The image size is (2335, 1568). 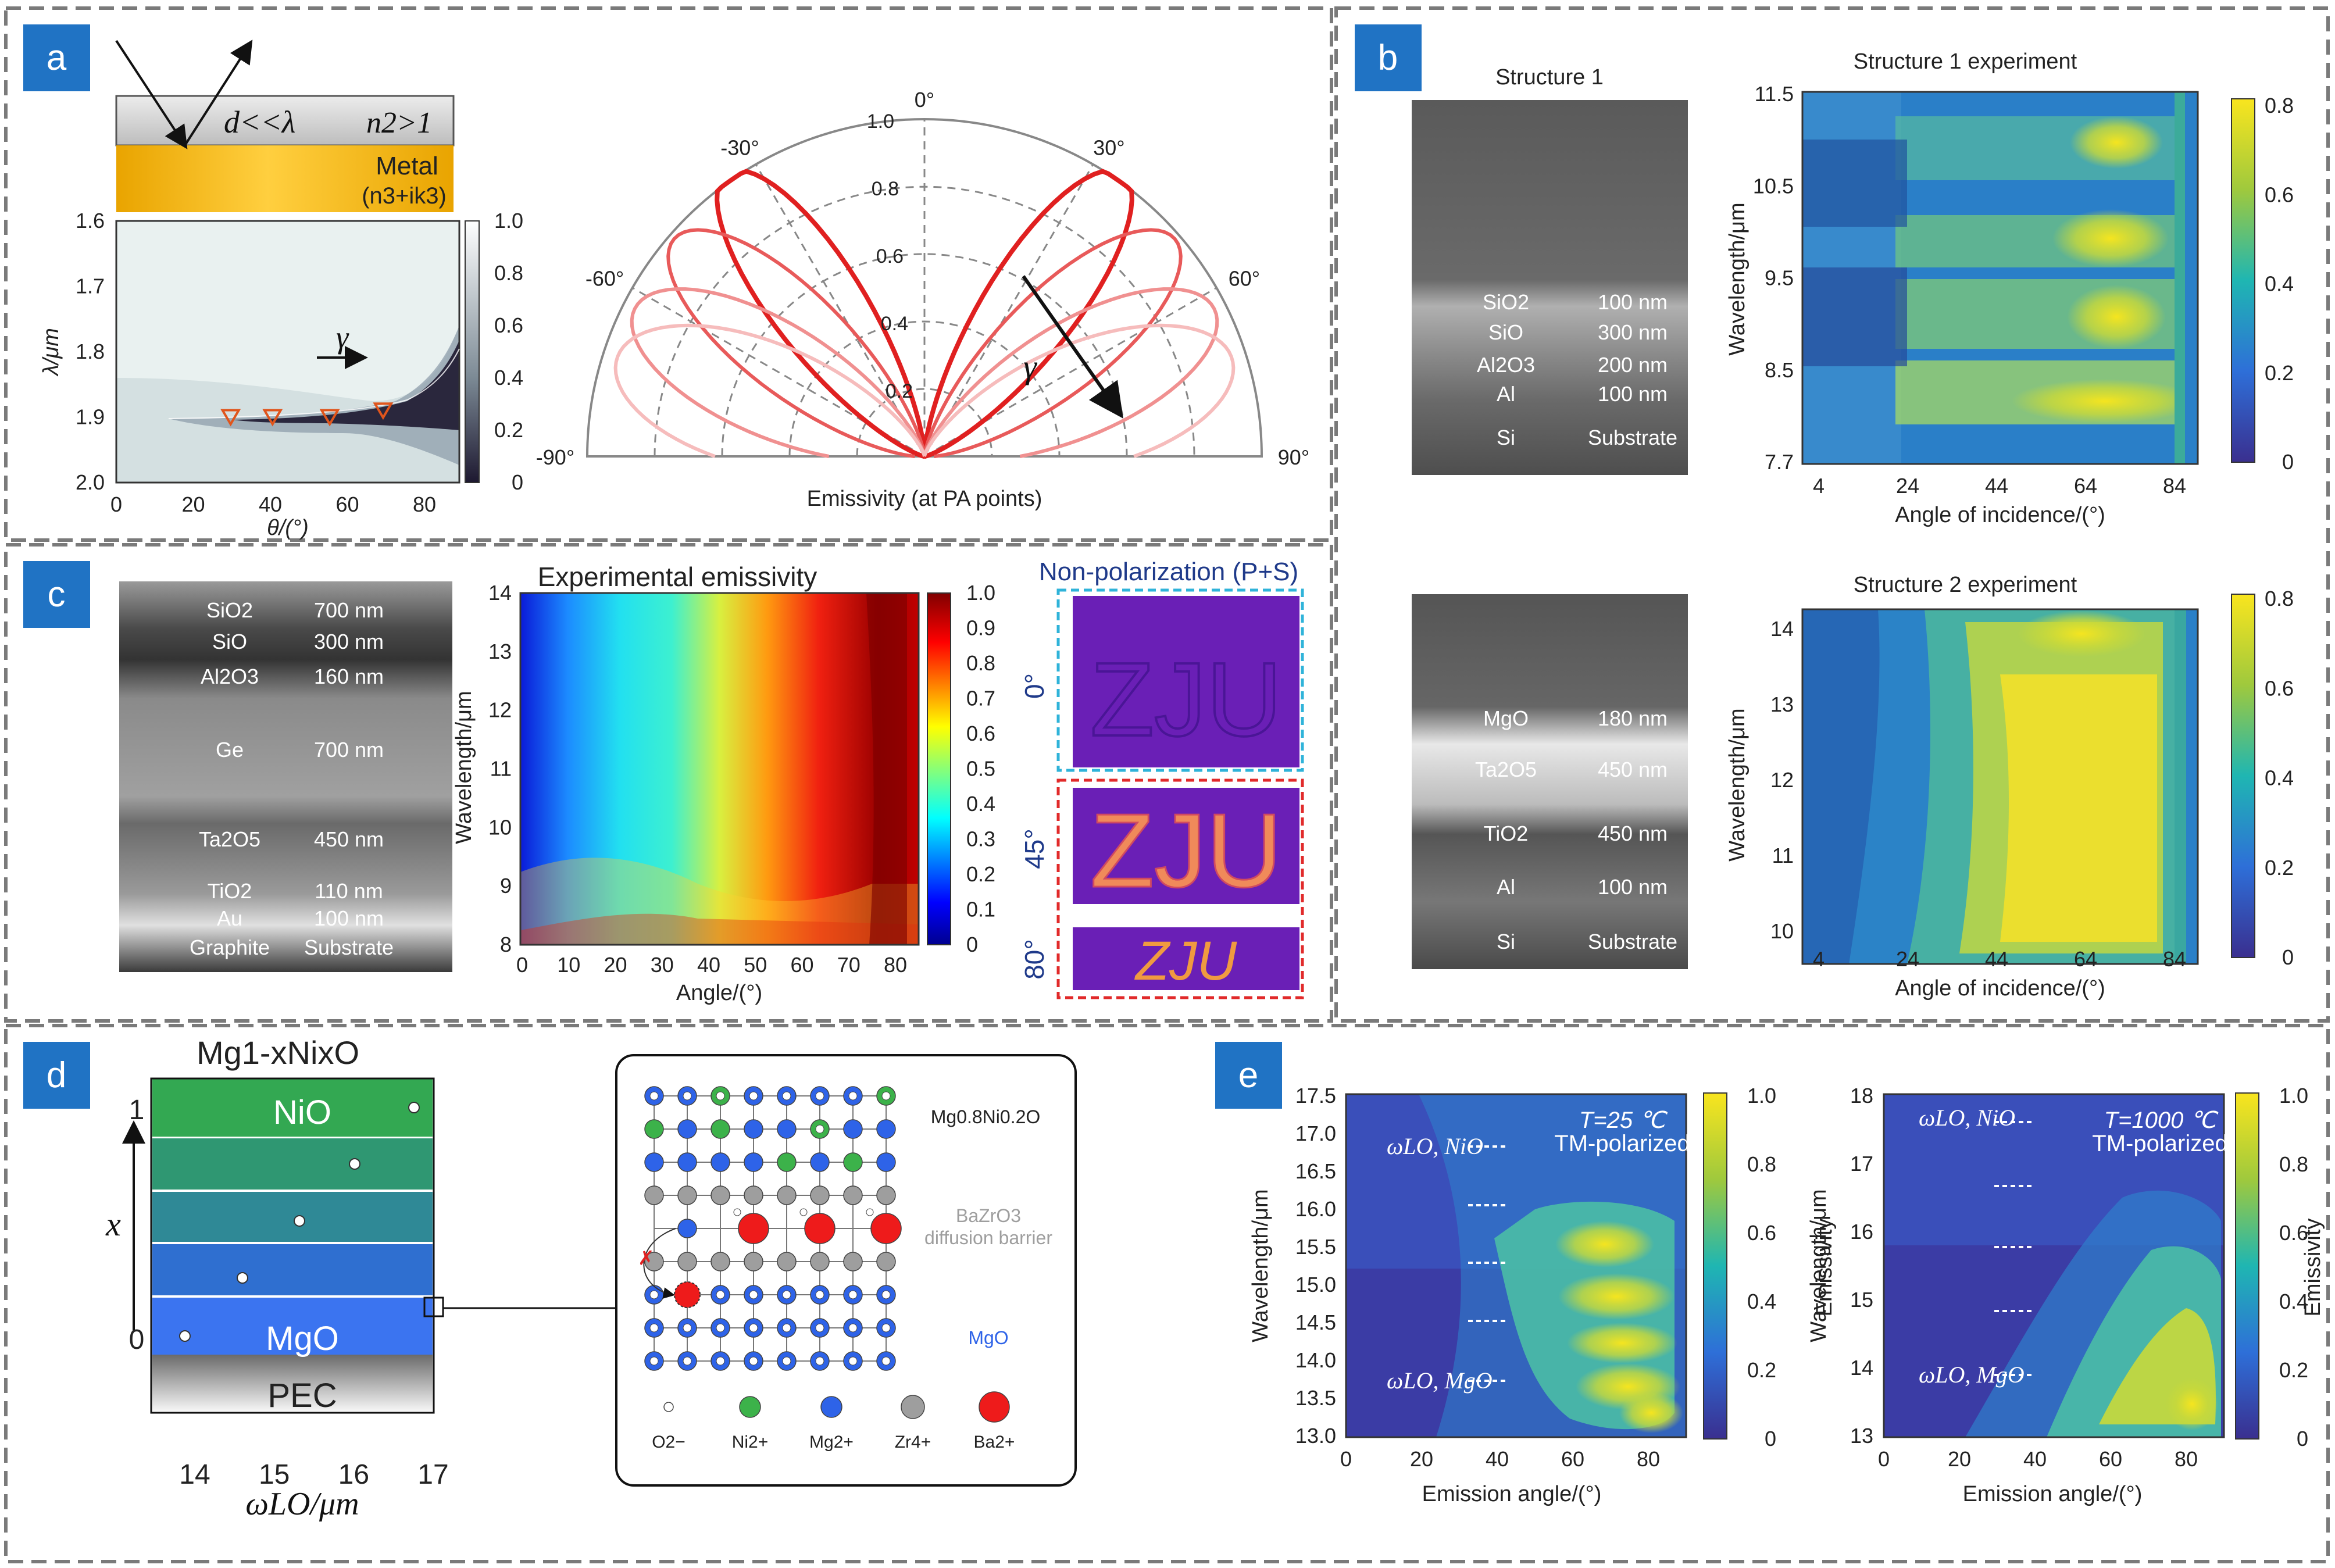 What do you see at coordinates (1034, 686) in the screenshot?
I see `thermal-0-angle: 0°` at bounding box center [1034, 686].